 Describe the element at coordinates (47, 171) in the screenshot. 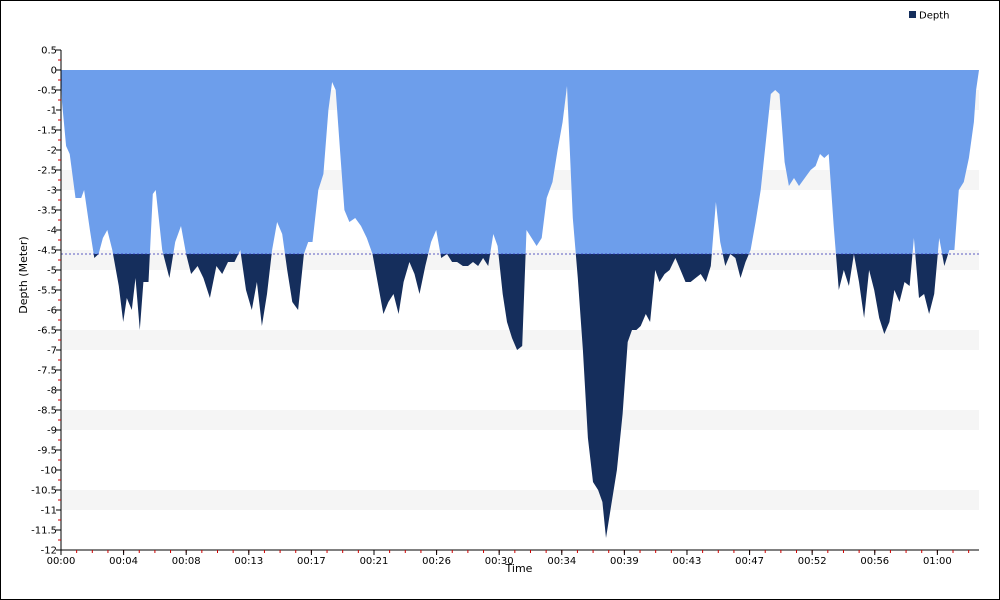

I see `y-tick-label: -2.5` at that location.